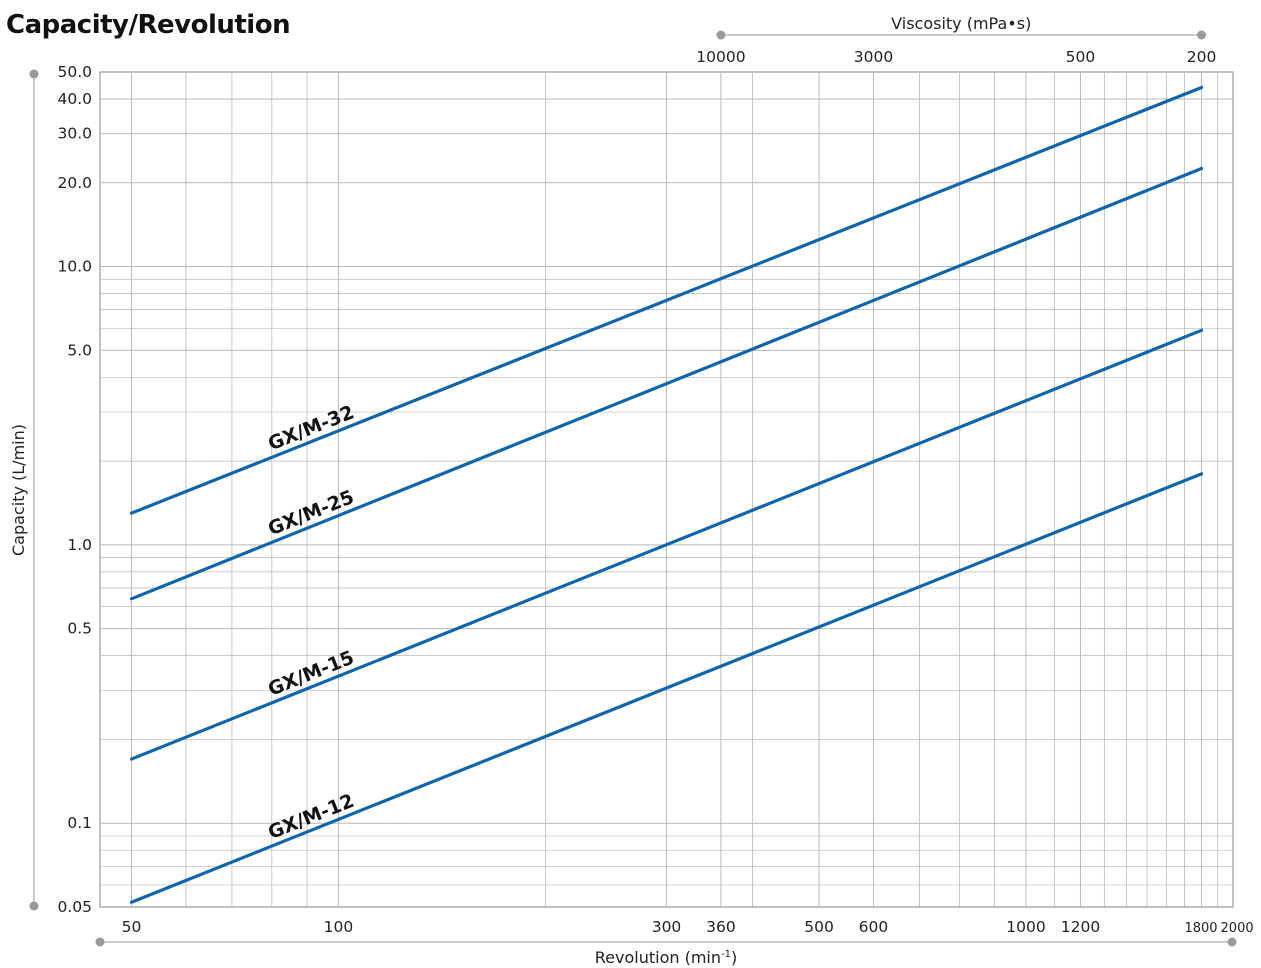 This screenshot has width=1261, height=968. What do you see at coordinates (873, 57) in the screenshot?
I see `viscosity-tick-label: 3000` at bounding box center [873, 57].